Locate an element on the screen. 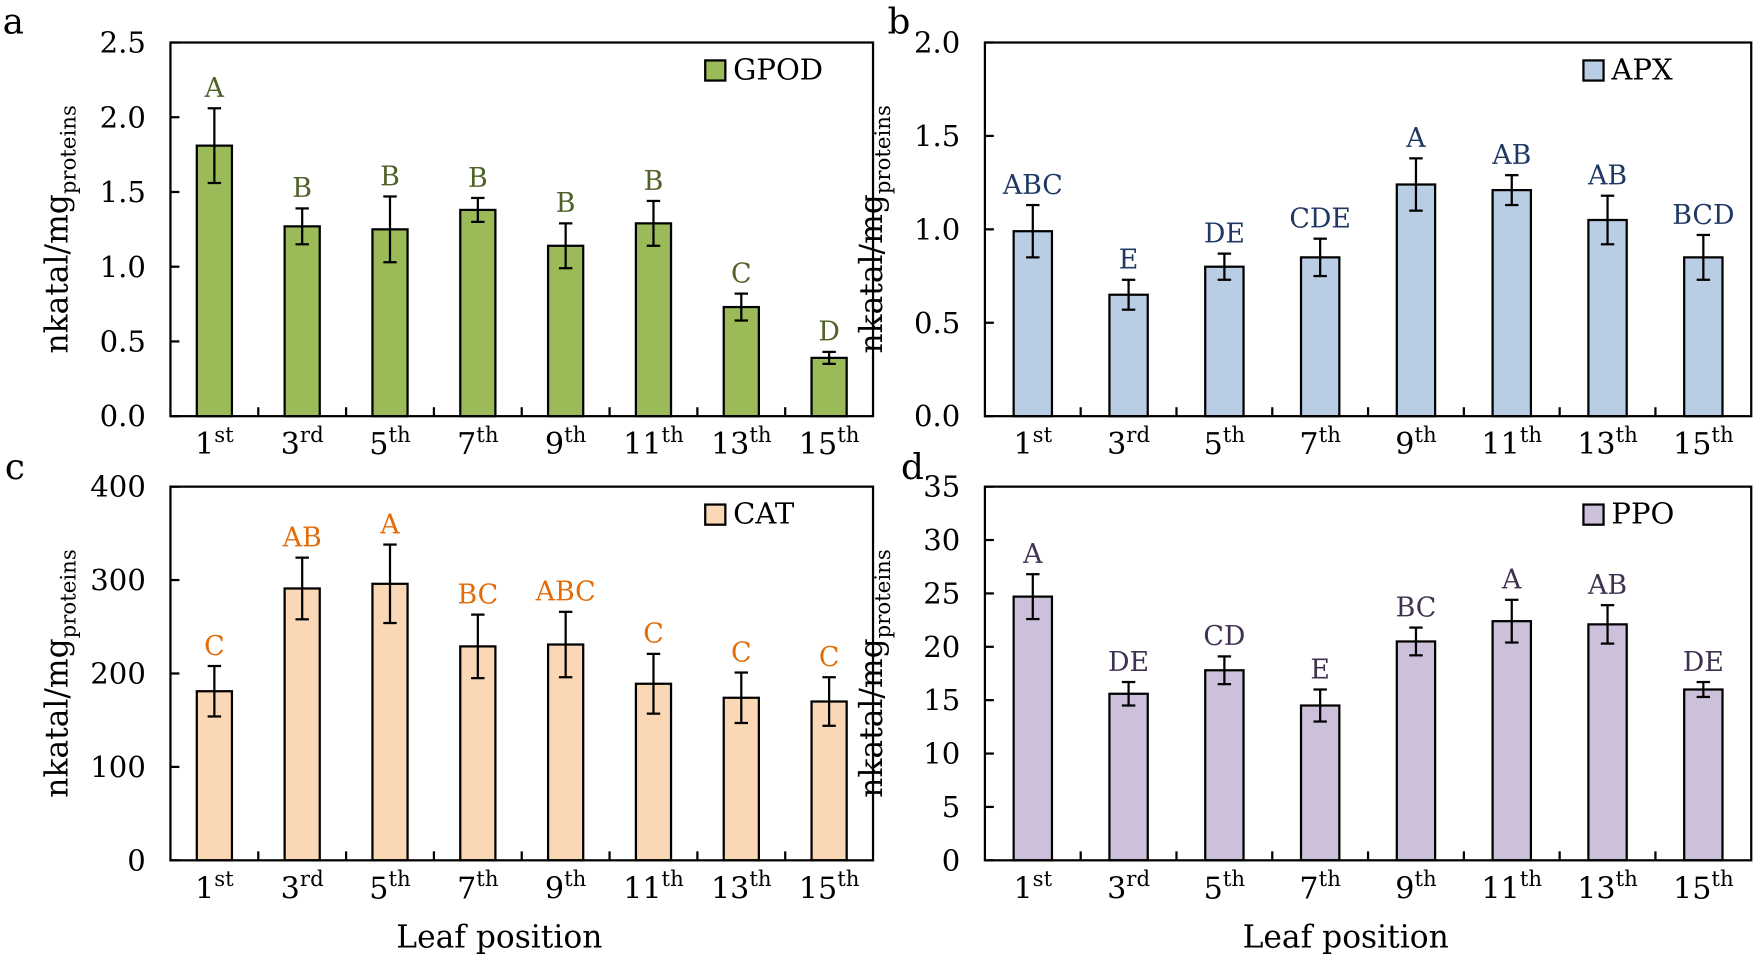  y-tick-label: 30 is located at coordinates (941, 540).